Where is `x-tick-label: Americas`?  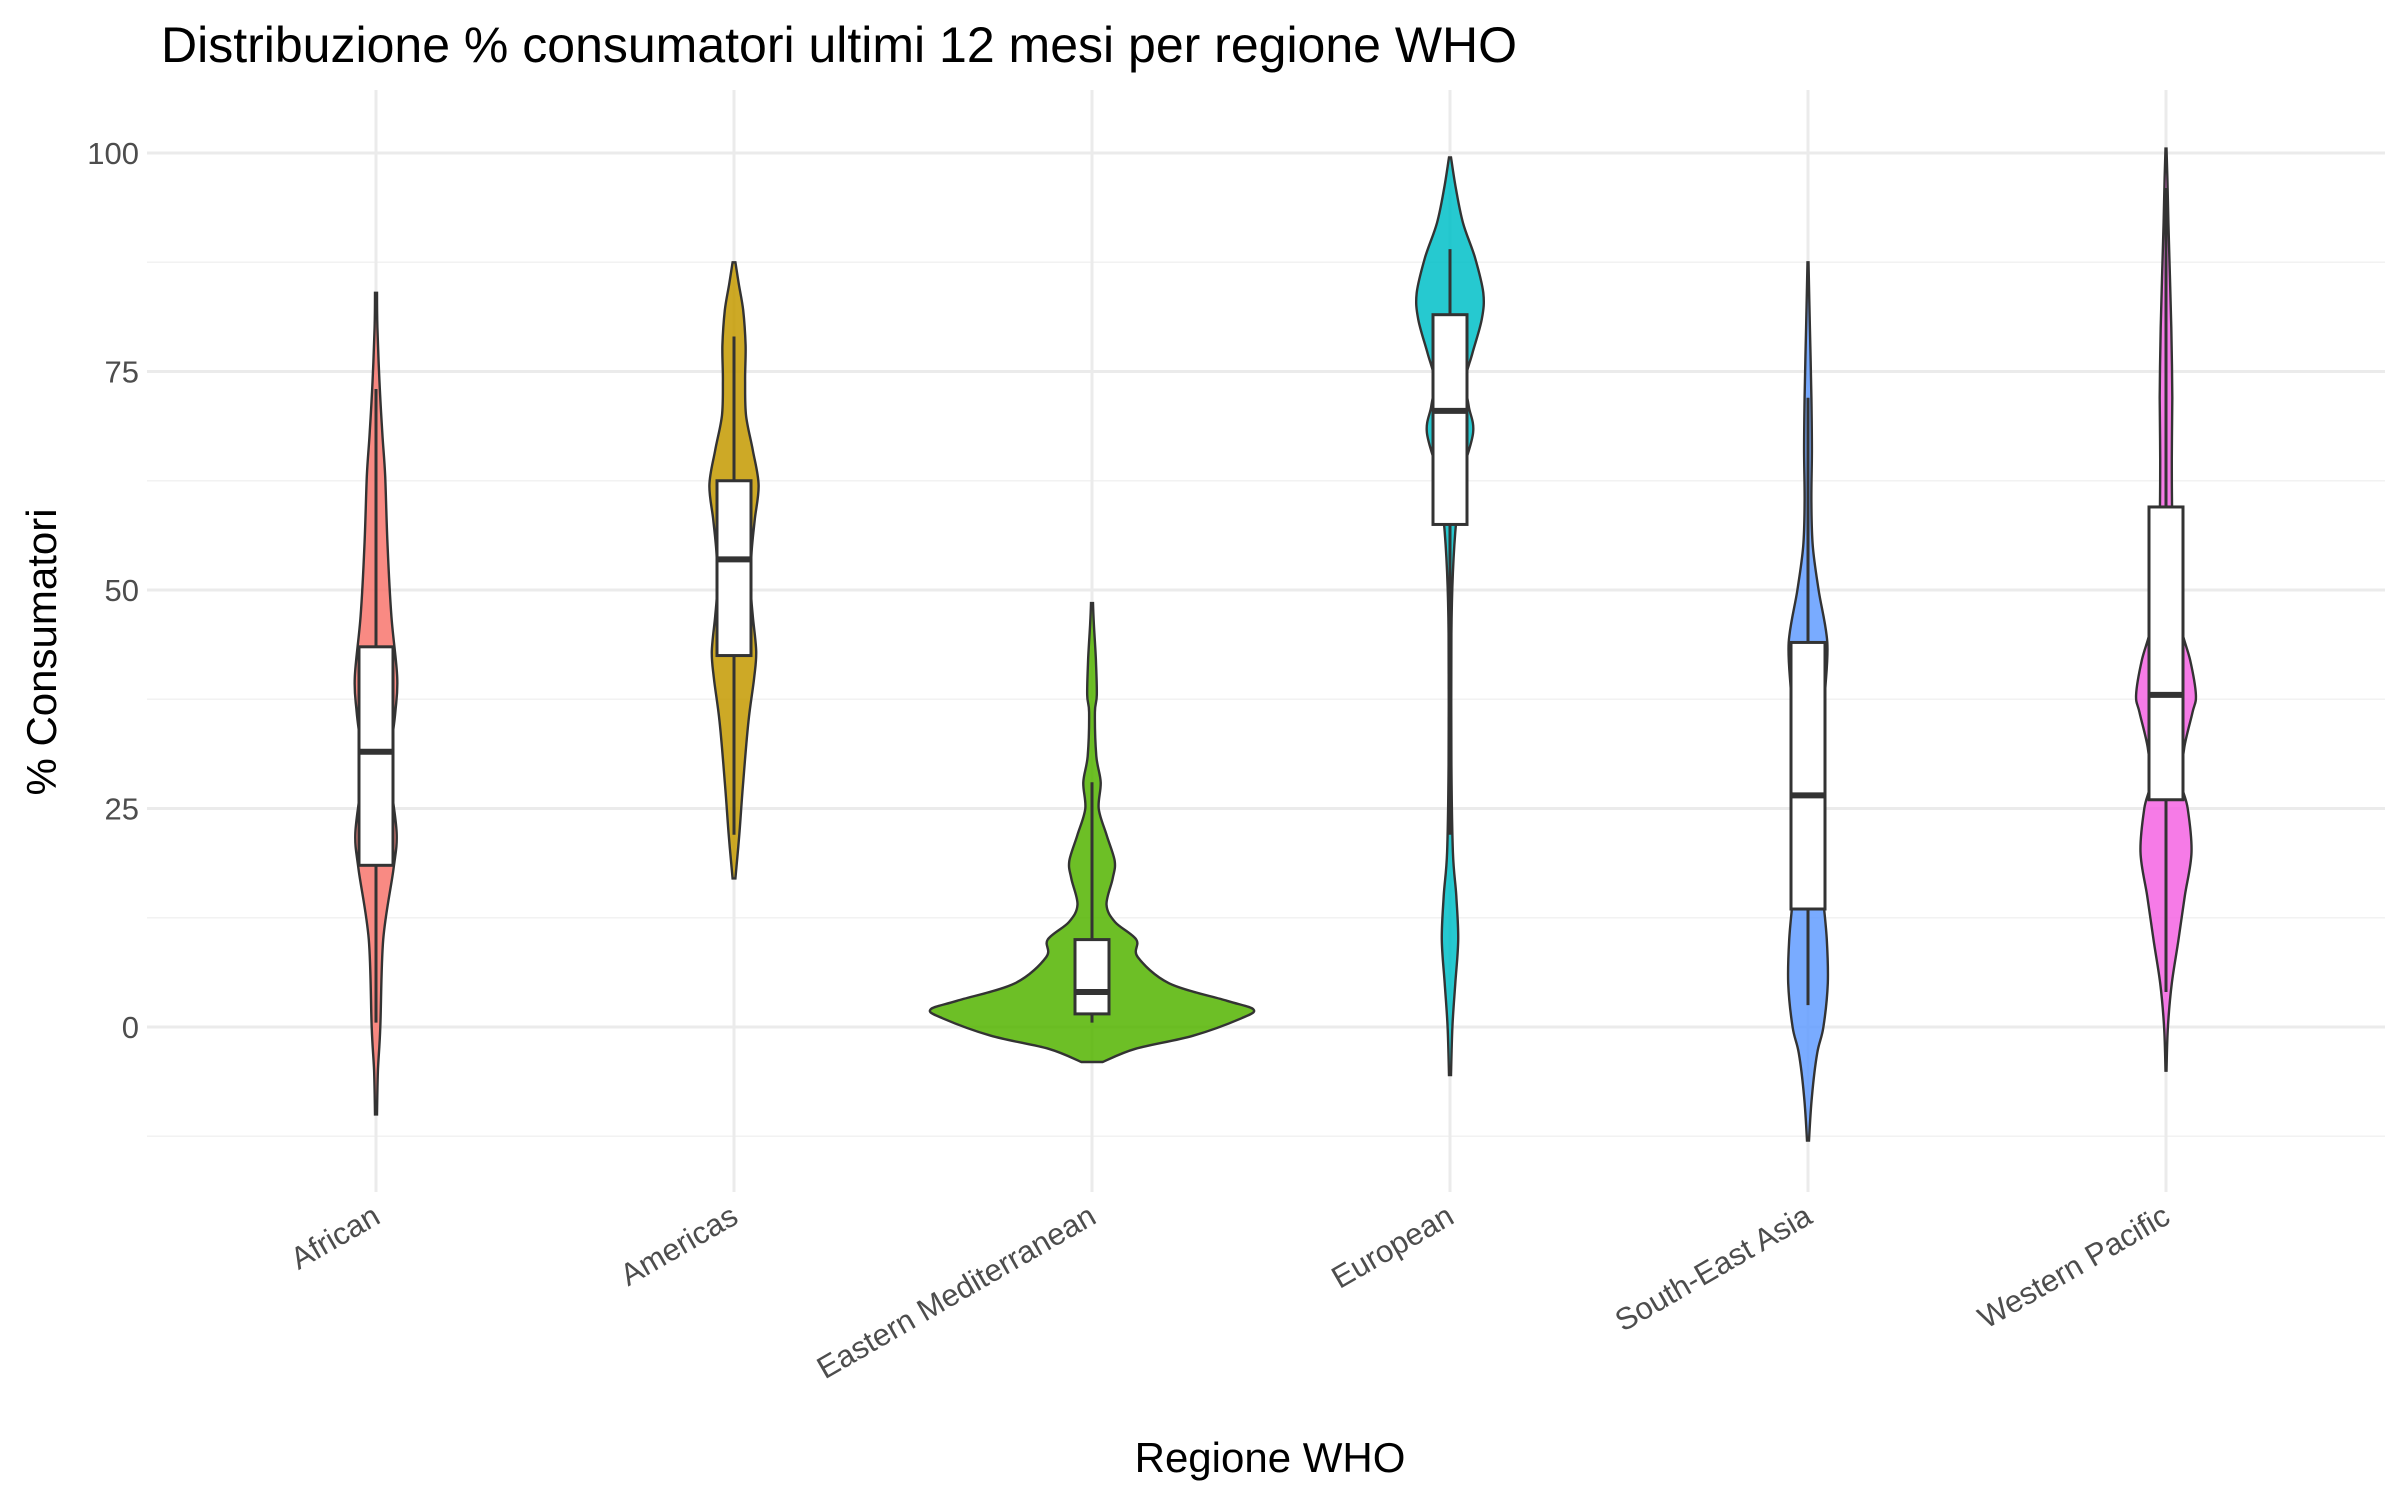 x-tick-label: Americas is located at coordinates (678, 1245).